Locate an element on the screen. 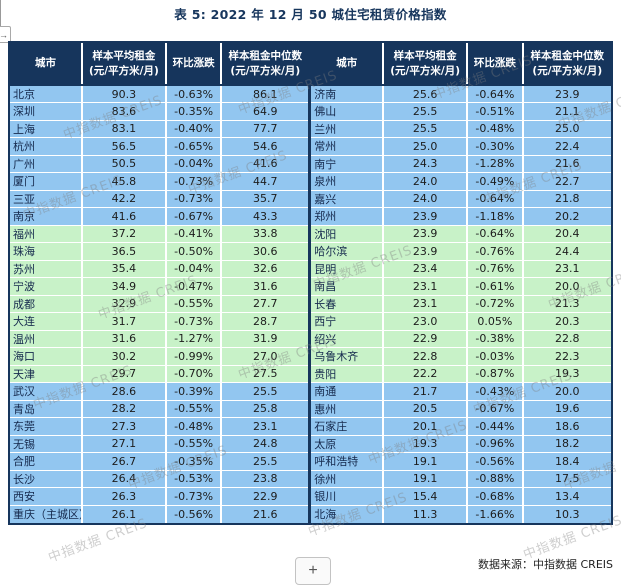  avg-rent-cell: 21.7 is located at coordinates (426, 391).